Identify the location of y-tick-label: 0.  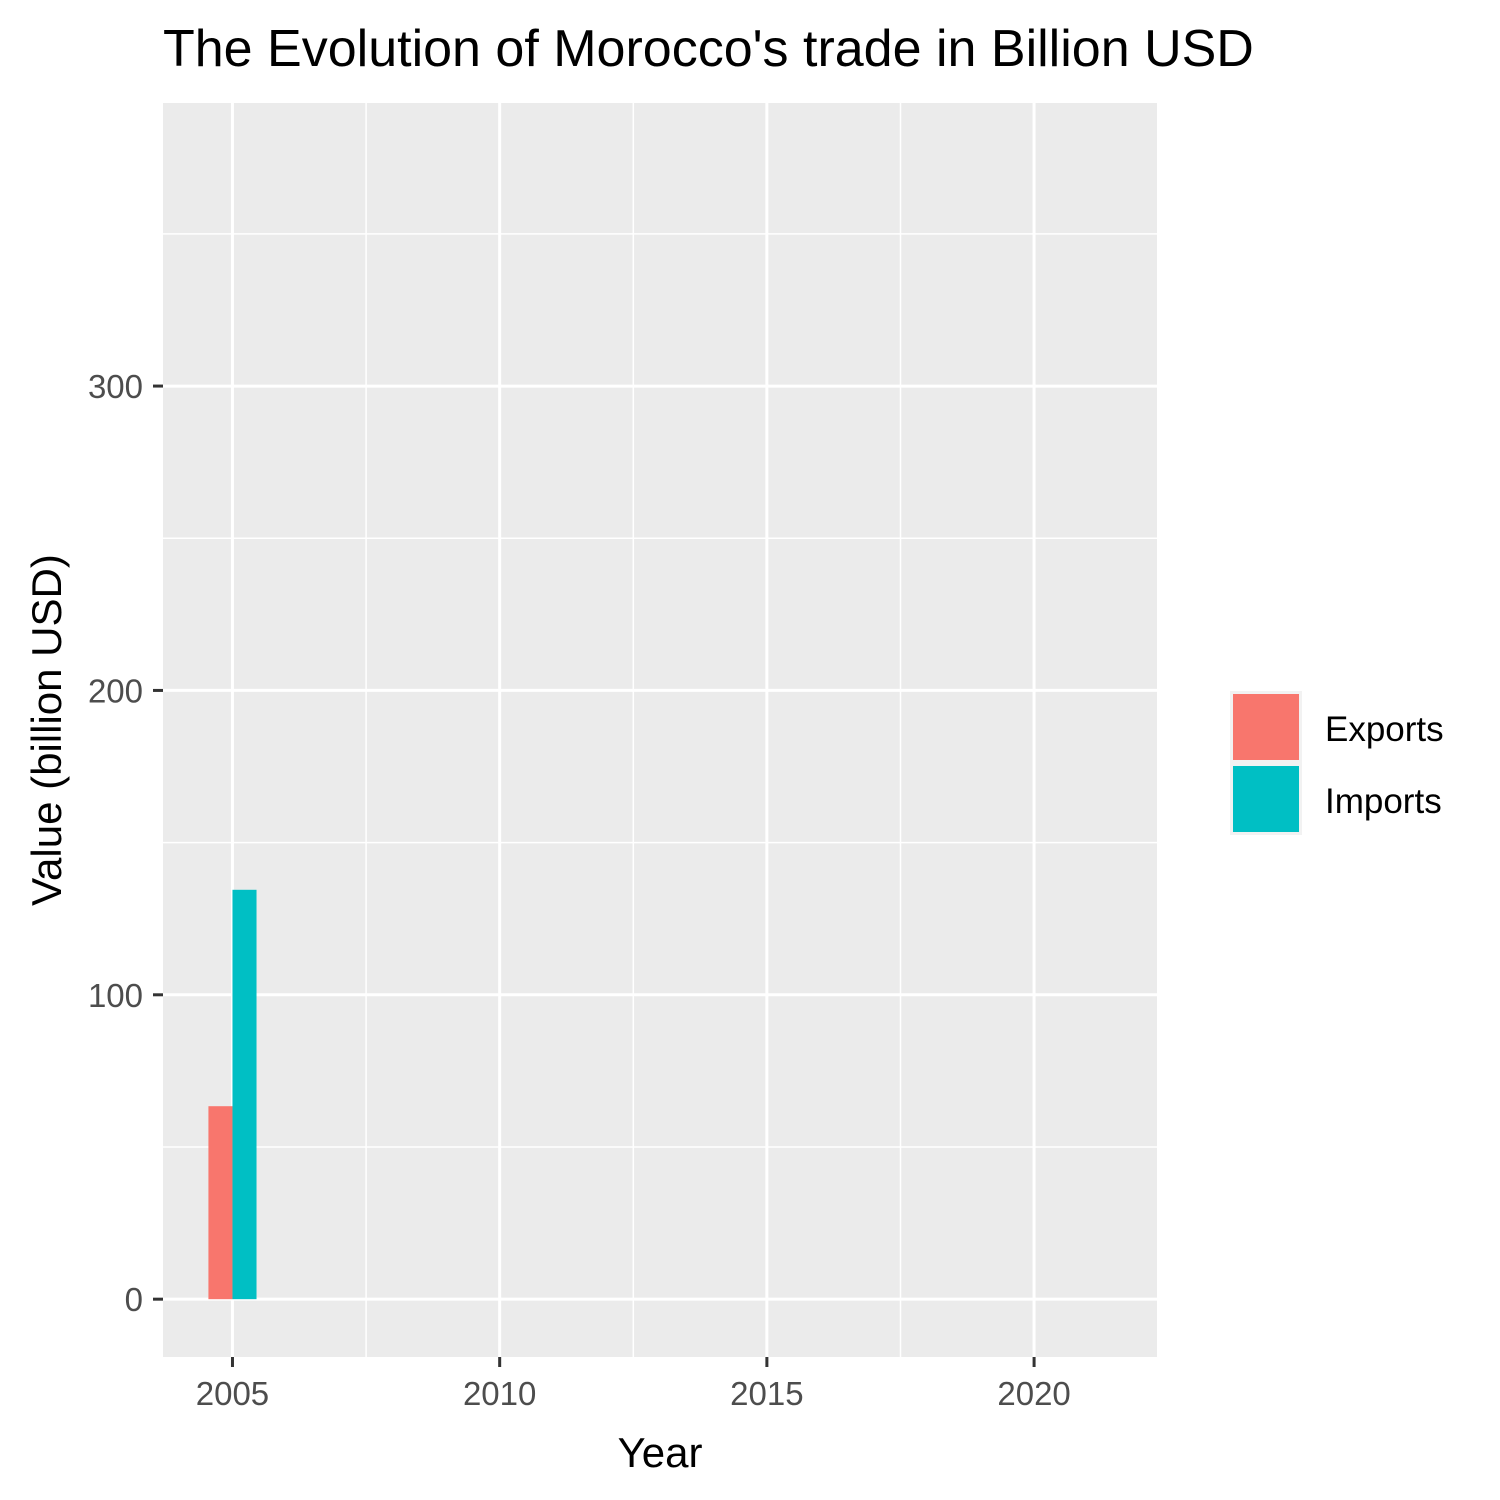
(134, 1299).